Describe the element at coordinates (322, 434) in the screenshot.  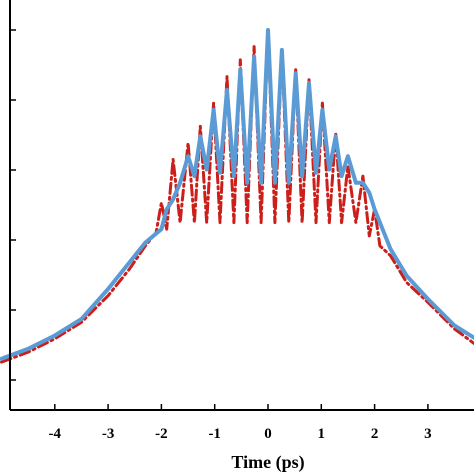
I see `x-tick-label: 1` at that location.